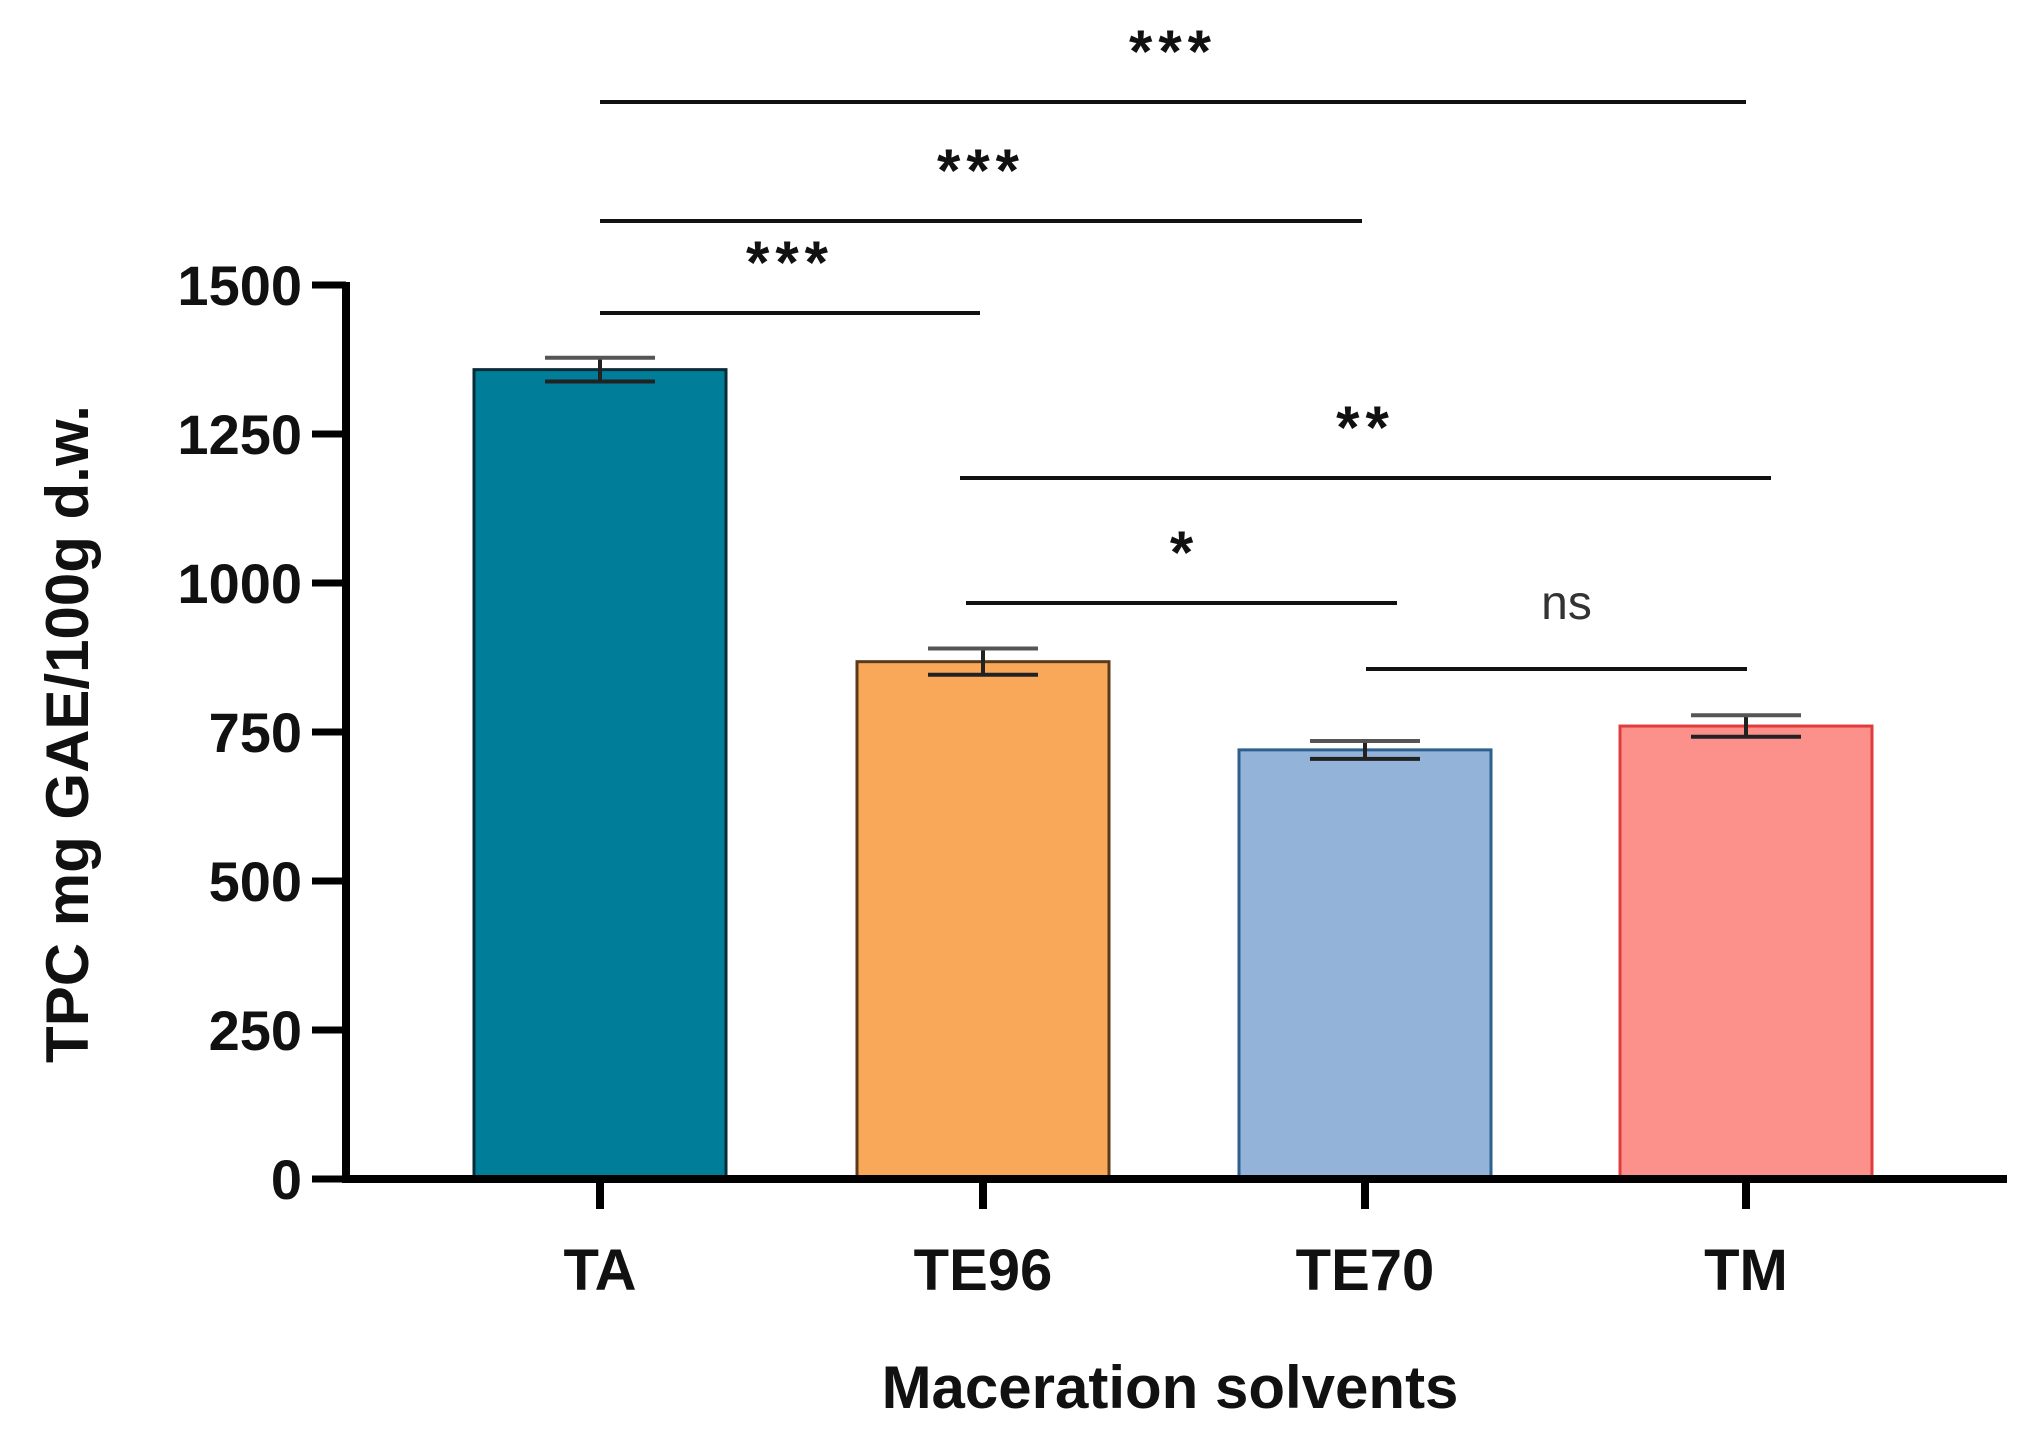 This screenshot has height=1449, width=2038. What do you see at coordinates (1566, 603) in the screenshot?
I see `significance-label: ns` at bounding box center [1566, 603].